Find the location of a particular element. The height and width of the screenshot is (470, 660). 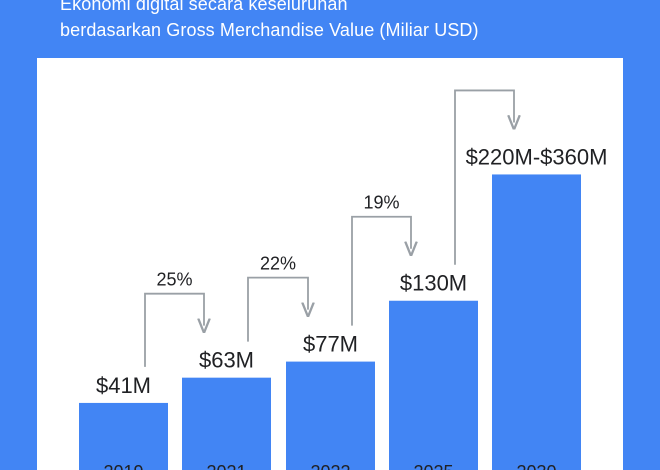

bar-2019 is located at coordinates (123, 436).